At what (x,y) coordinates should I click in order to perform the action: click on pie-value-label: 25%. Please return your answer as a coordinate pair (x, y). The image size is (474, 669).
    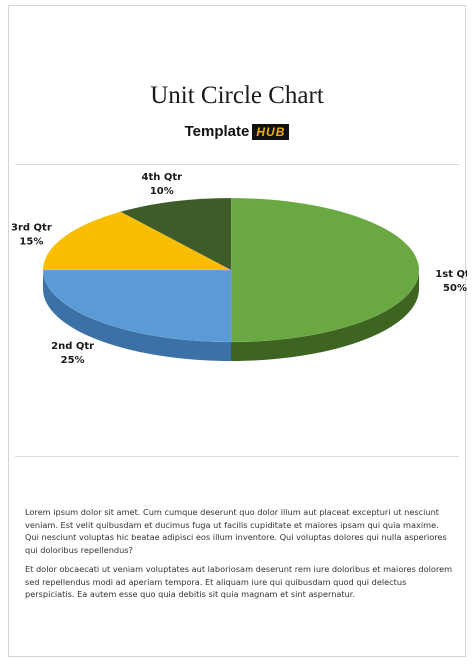
    Looking at the image, I should click on (73, 360).